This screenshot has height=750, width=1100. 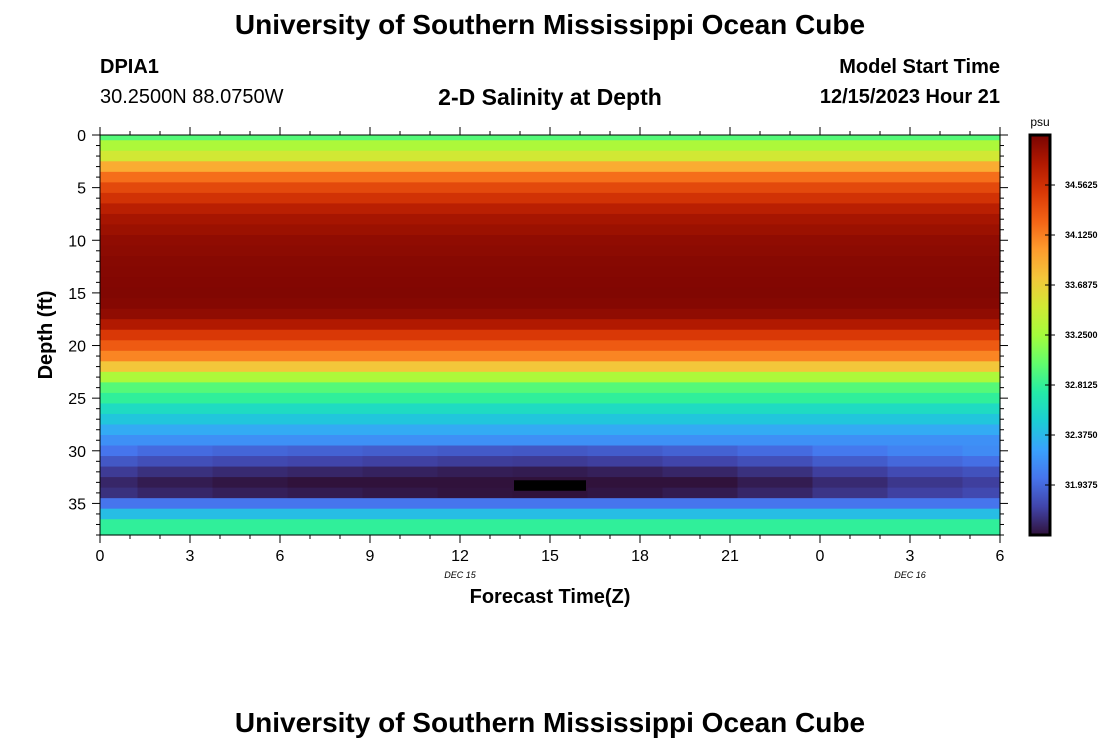 I want to click on x-tick-label: 12, so click(x=460, y=556).